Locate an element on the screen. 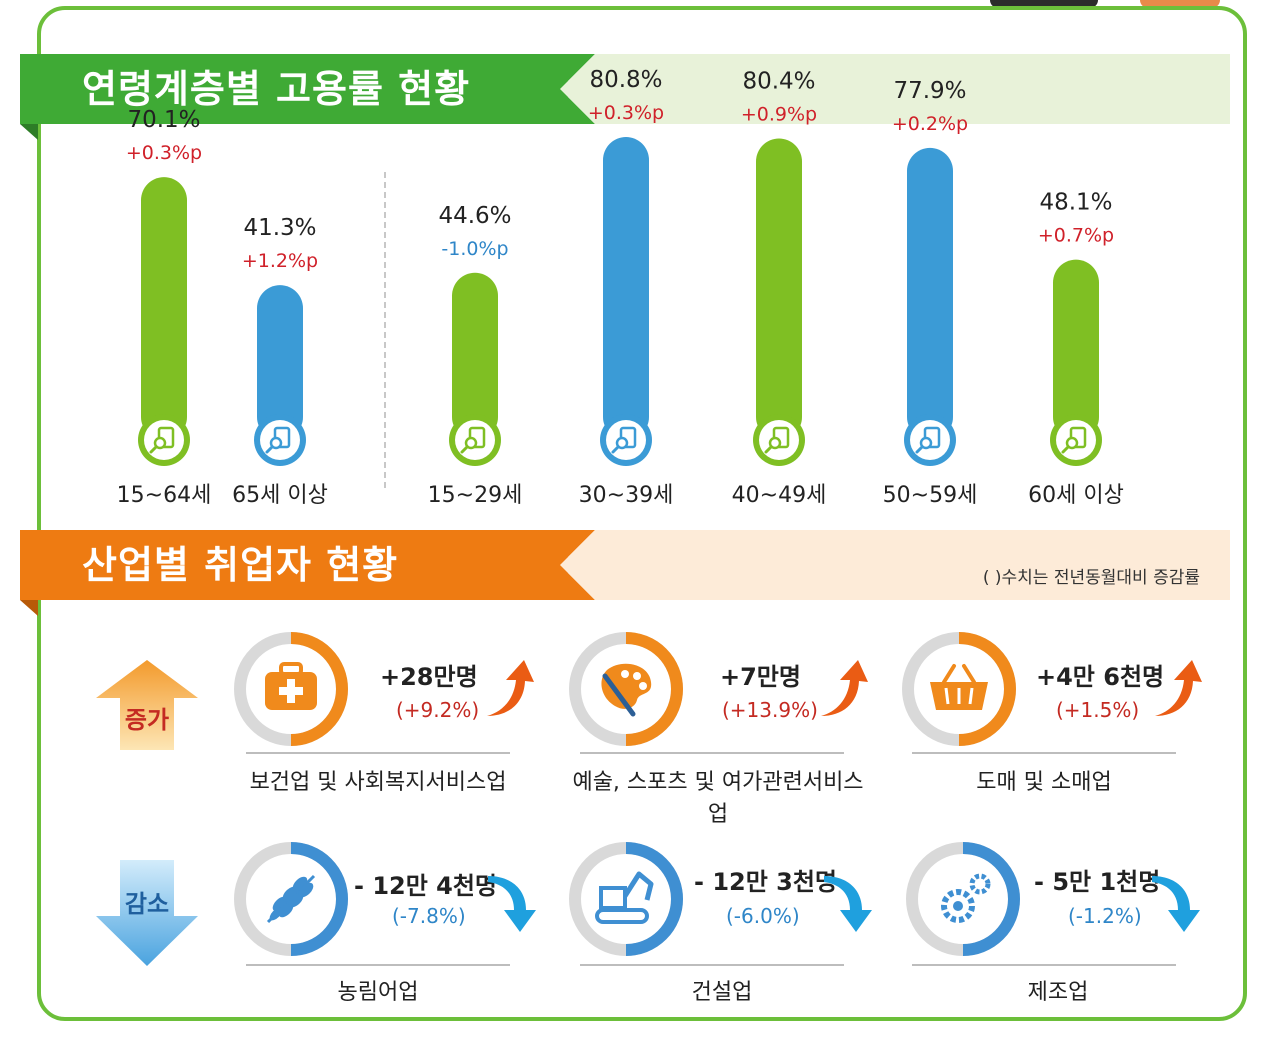  increase-amount-2: +7만명 is located at coordinates (760, 677).